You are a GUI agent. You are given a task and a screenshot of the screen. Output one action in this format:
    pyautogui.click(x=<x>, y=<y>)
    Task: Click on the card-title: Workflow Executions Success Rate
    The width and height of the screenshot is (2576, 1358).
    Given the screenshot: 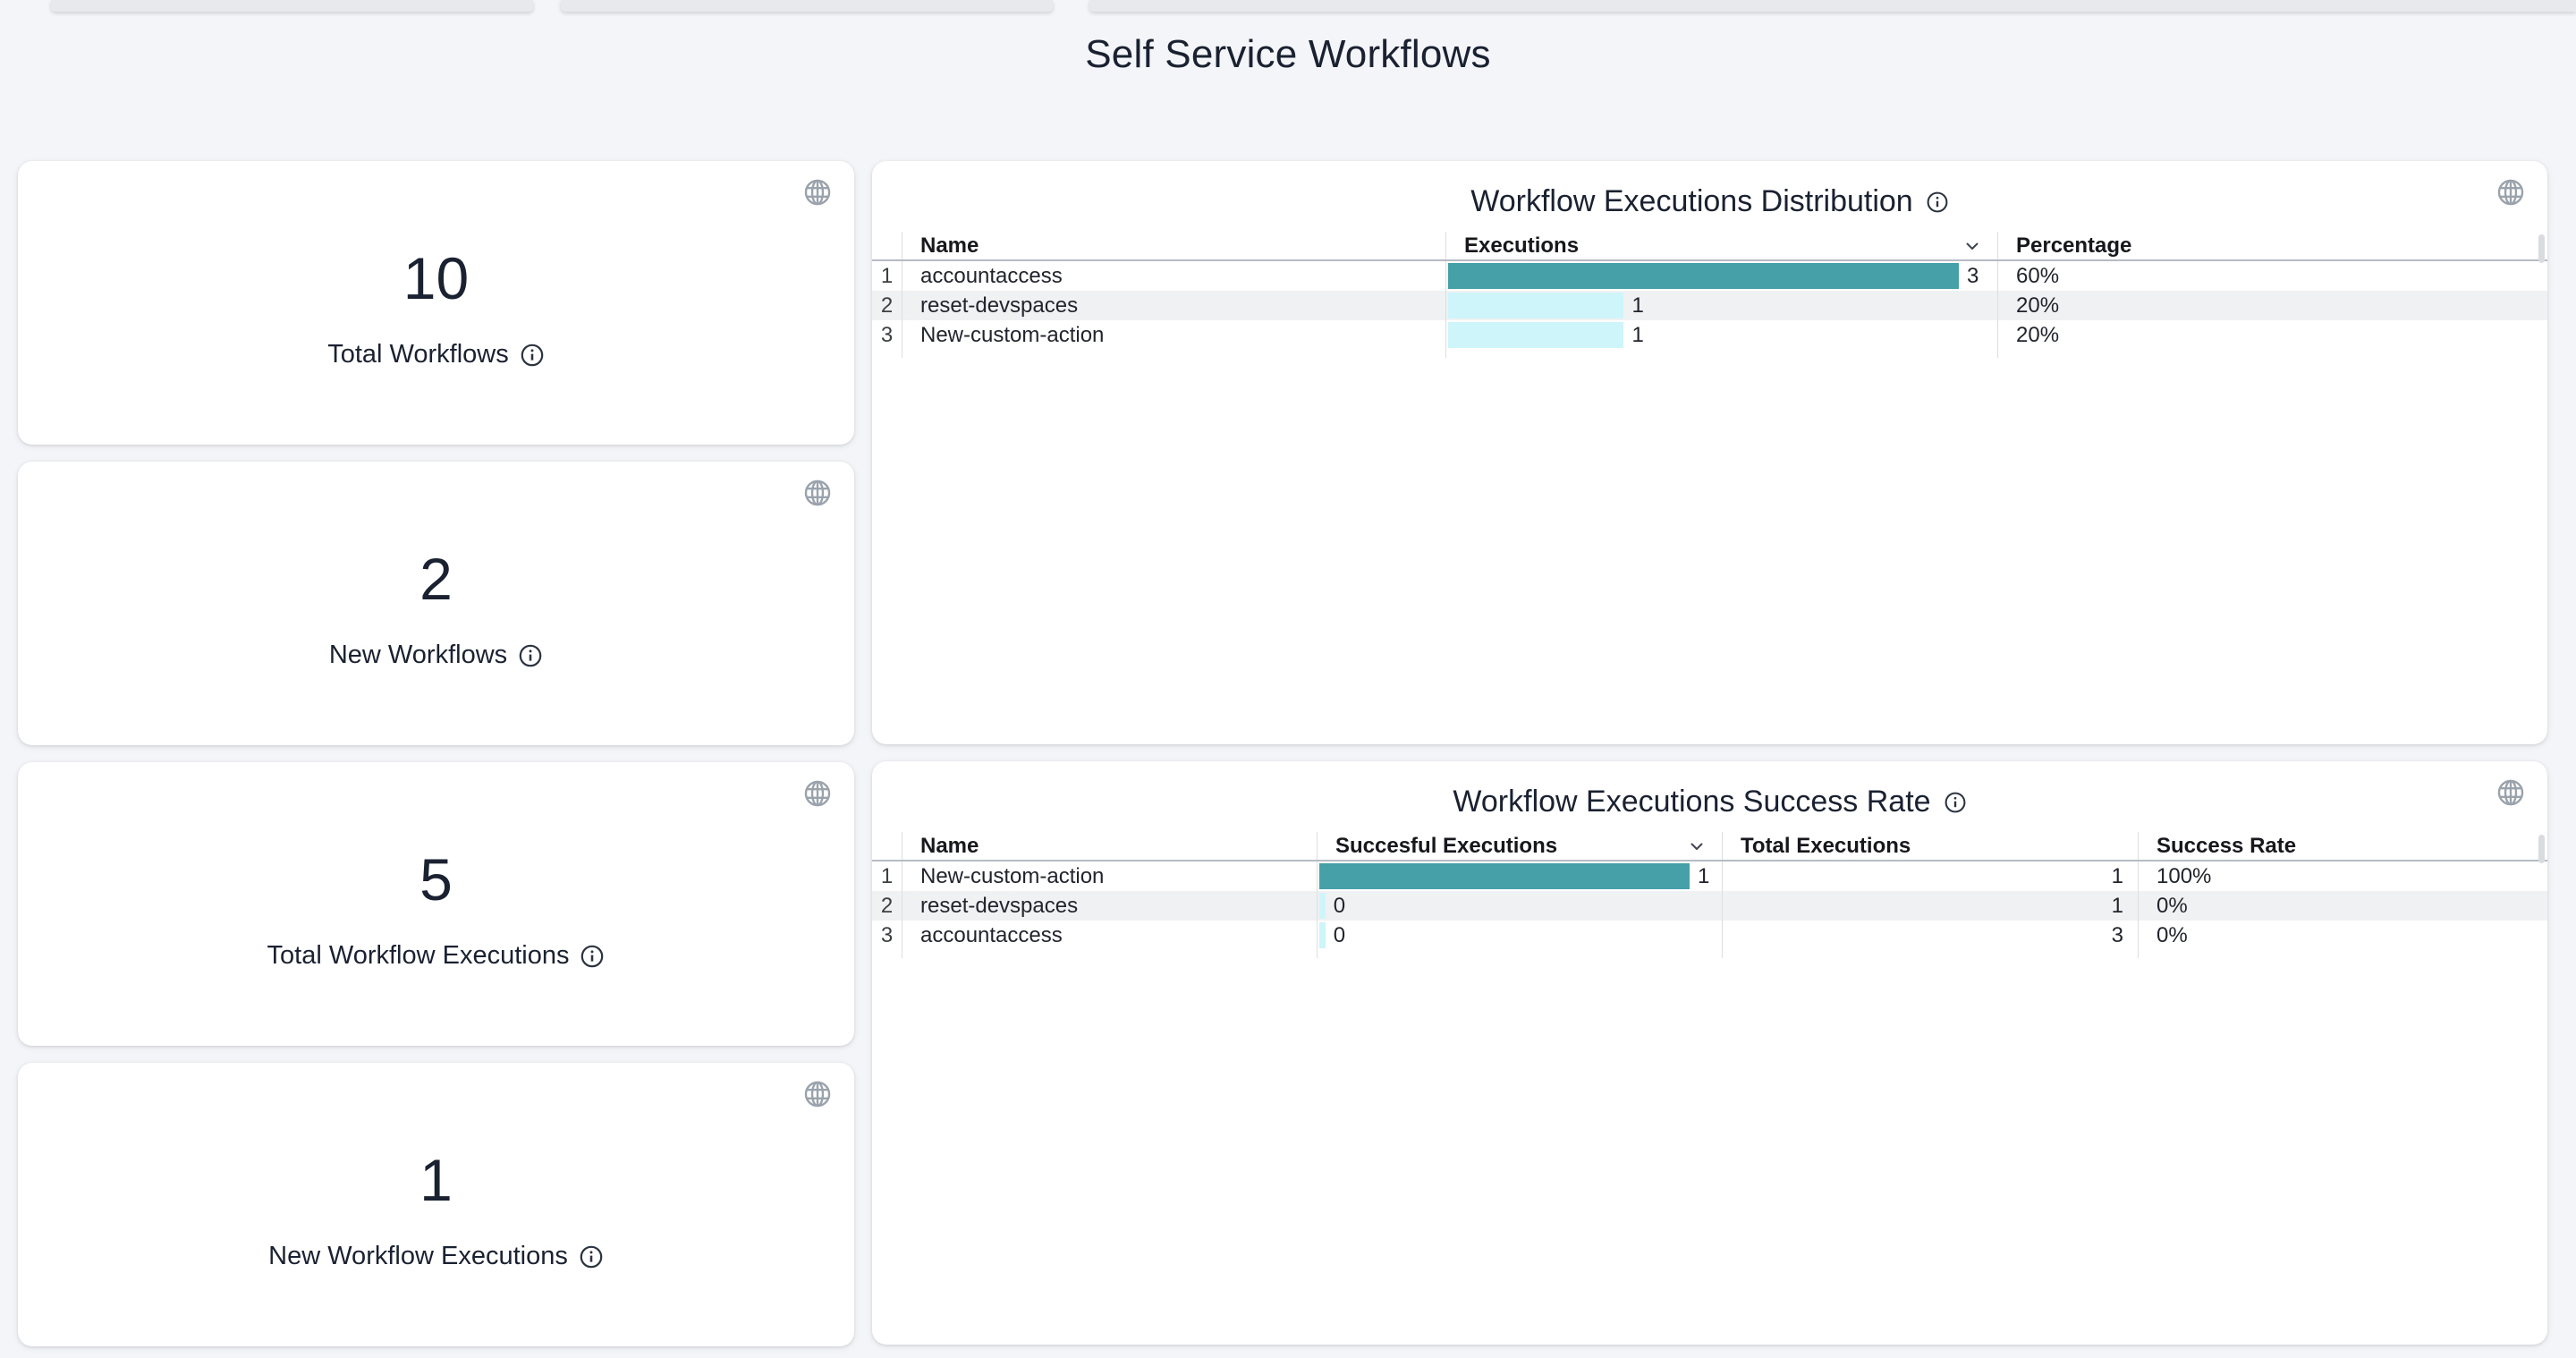 What is the action you would take?
    pyautogui.click(x=1692, y=802)
    